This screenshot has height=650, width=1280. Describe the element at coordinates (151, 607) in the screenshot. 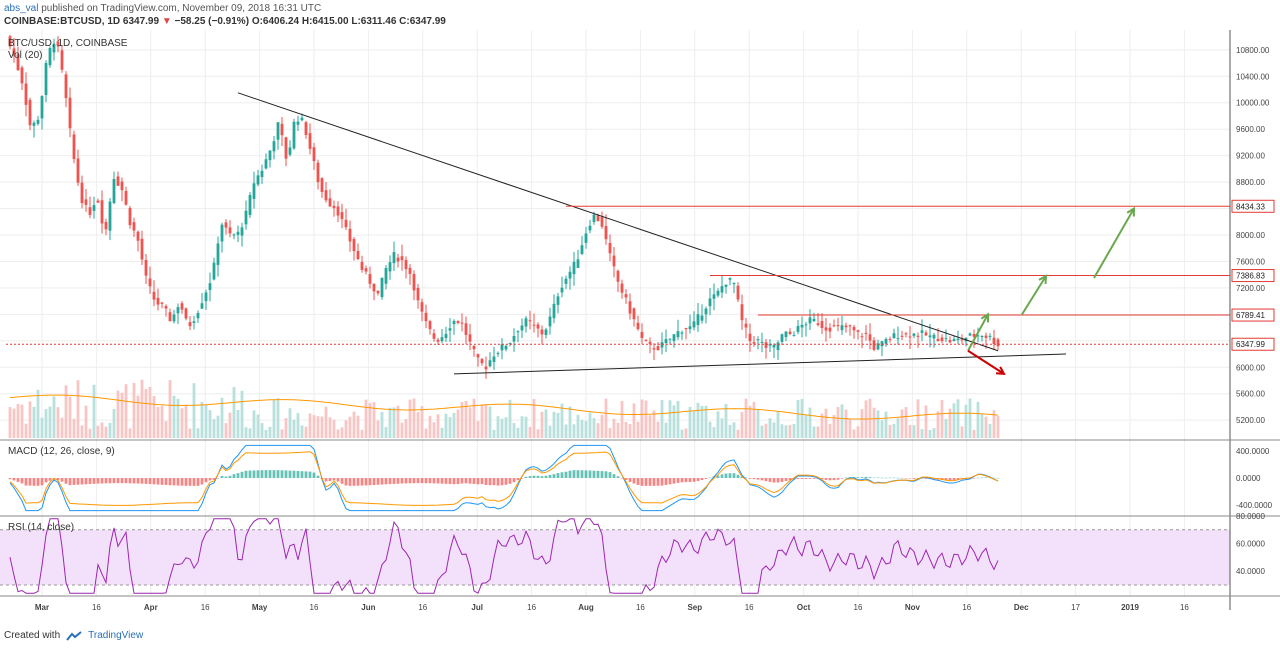

I see `time-tick-label: Apr` at that location.